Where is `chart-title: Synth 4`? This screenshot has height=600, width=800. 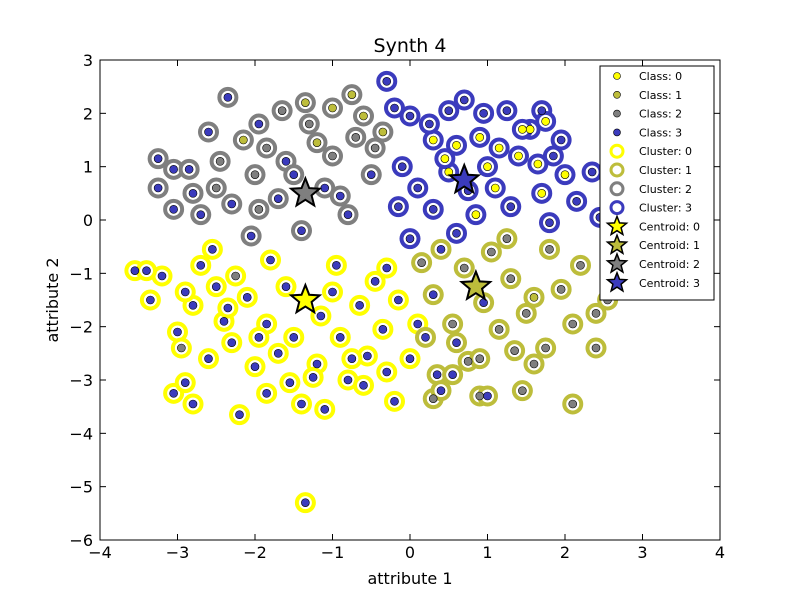 chart-title: Synth 4 is located at coordinates (410, 46).